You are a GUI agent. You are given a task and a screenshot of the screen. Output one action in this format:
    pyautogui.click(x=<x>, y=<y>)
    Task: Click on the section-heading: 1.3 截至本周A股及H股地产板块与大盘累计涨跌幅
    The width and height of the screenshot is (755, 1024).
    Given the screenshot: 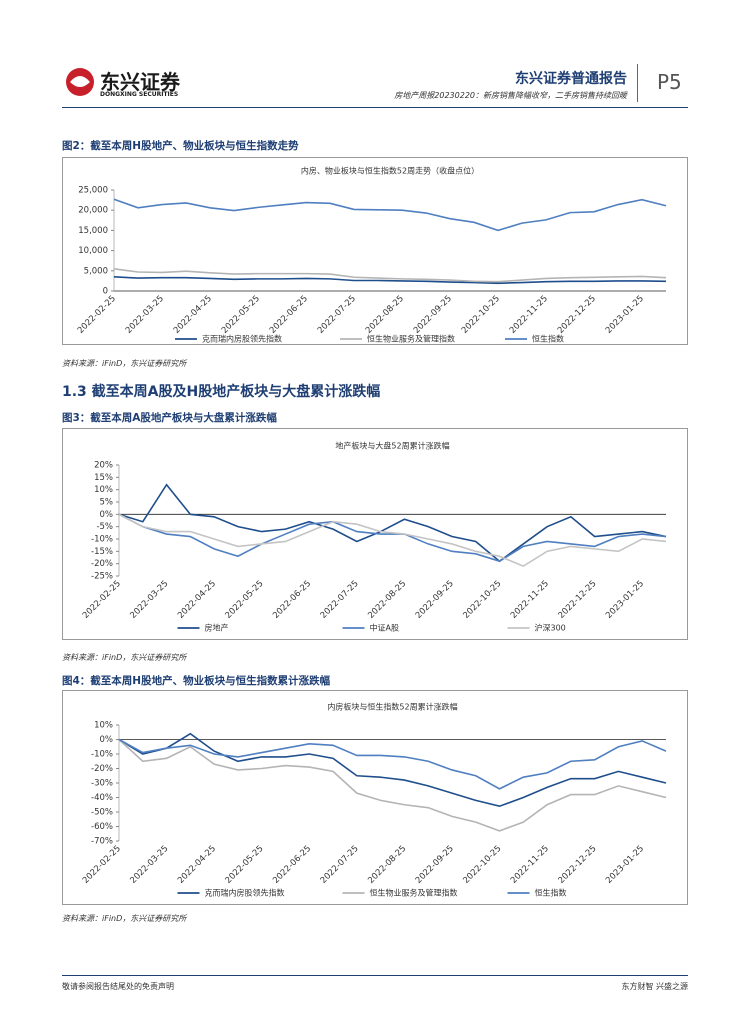 What is the action you would take?
    pyautogui.click(x=221, y=392)
    